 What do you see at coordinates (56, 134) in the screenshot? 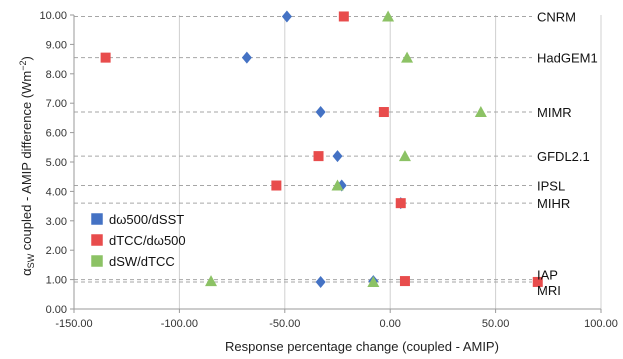
I see `y-tick-label: 6.00` at bounding box center [56, 134].